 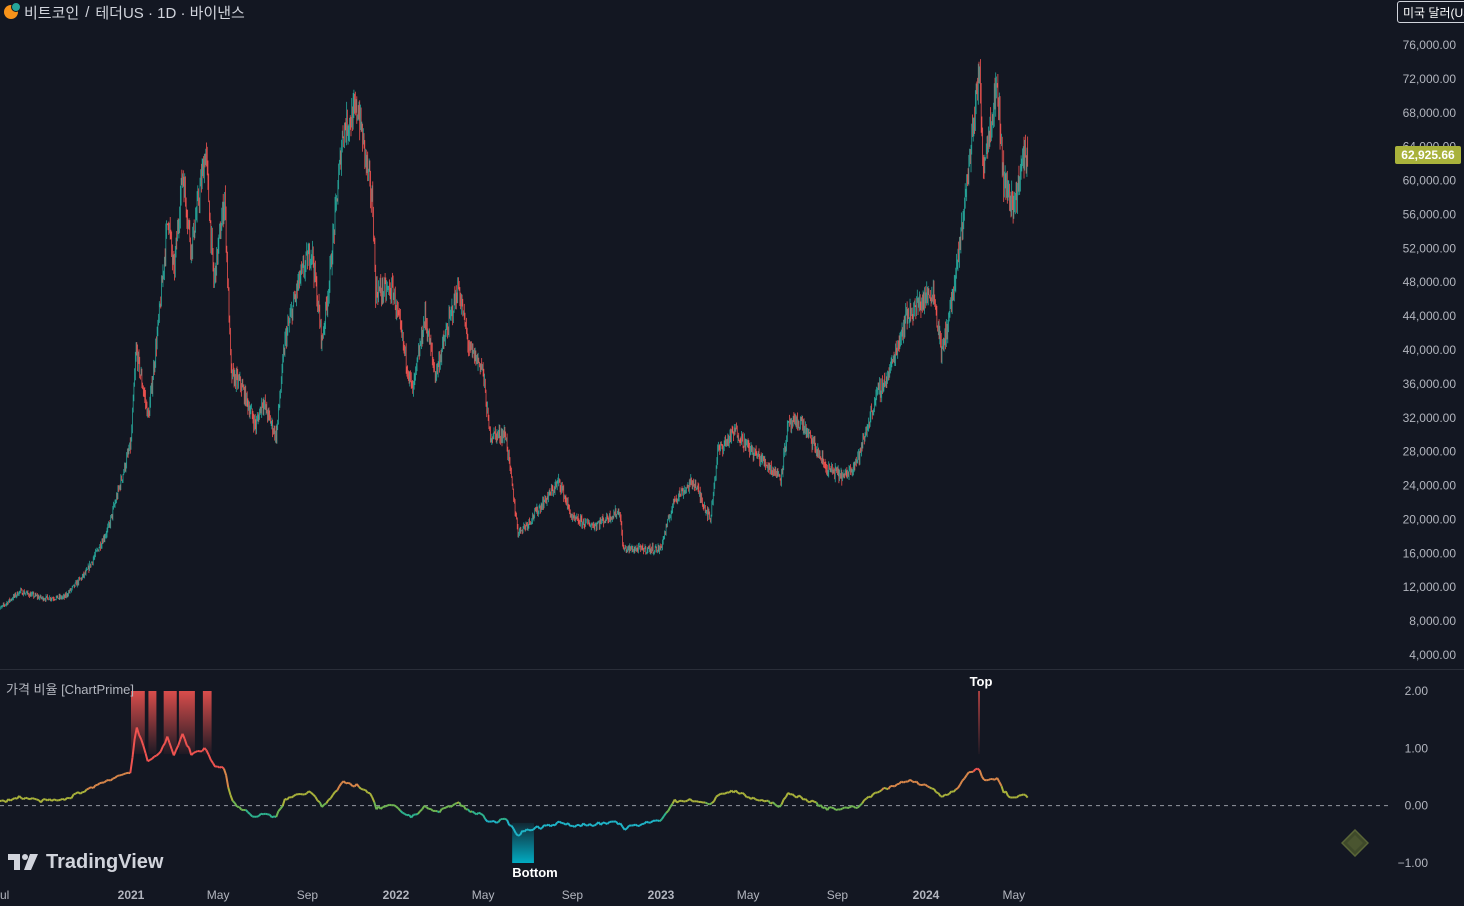 What do you see at coordinates (131, 895) in the screenshot?
I see `time-tick-label: 2021` at bounding box center [131, 895].